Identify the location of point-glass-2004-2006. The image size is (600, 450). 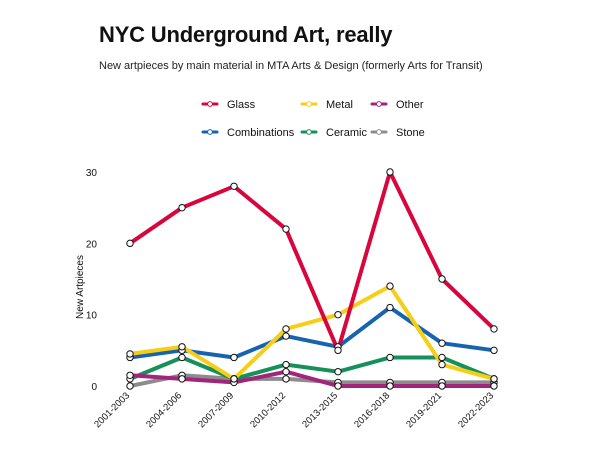
(182, 207).